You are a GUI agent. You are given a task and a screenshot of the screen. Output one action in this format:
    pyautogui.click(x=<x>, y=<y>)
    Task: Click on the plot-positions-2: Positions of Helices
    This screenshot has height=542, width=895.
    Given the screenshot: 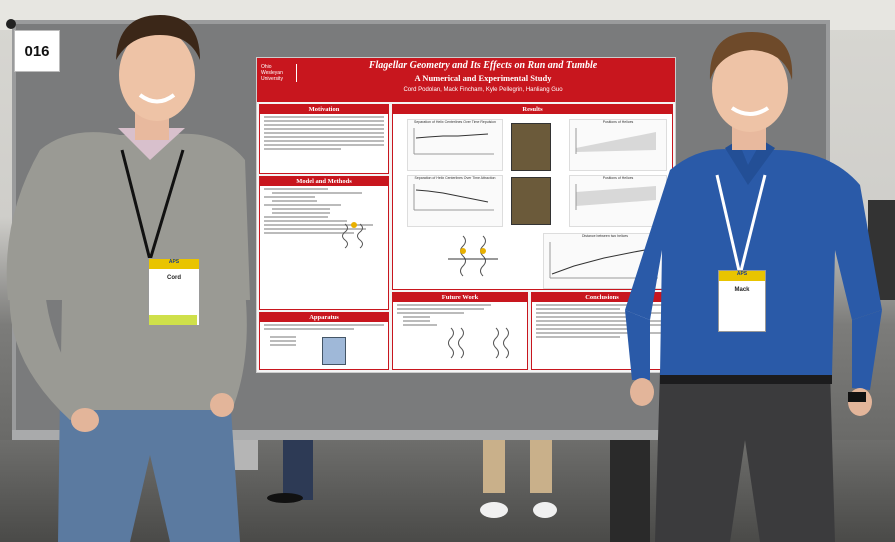 What is the action you would take?
    pyautogui.click(x=618, y=201)
    